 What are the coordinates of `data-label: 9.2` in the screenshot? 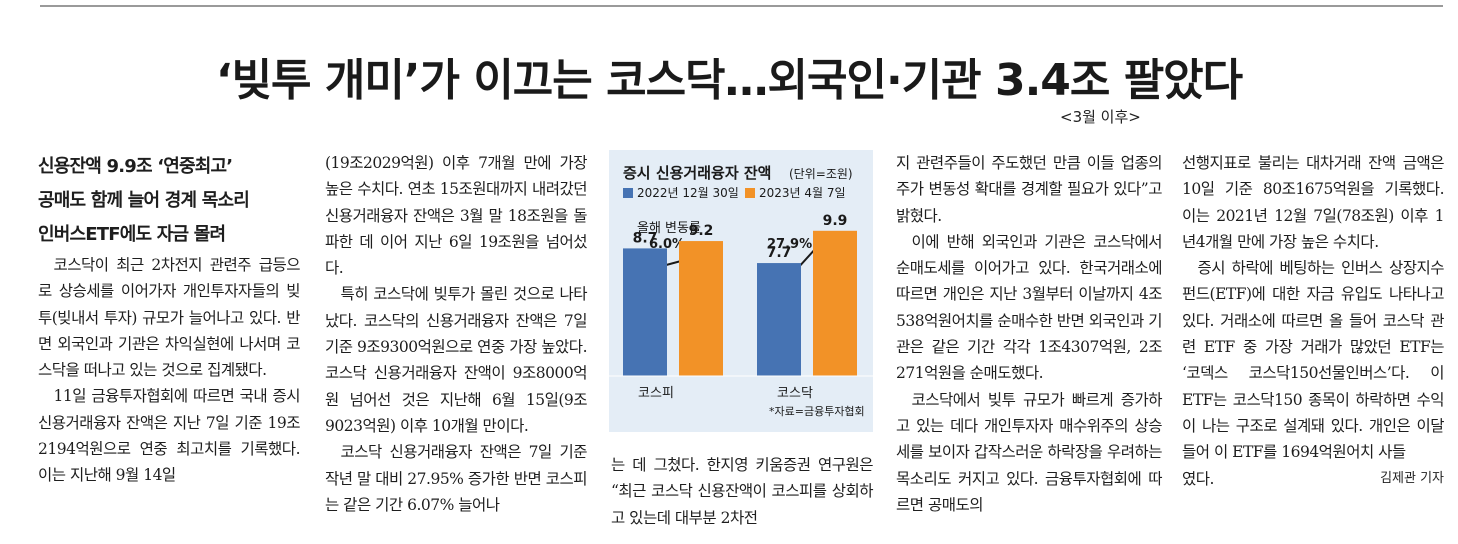 It's located at (701, 231).